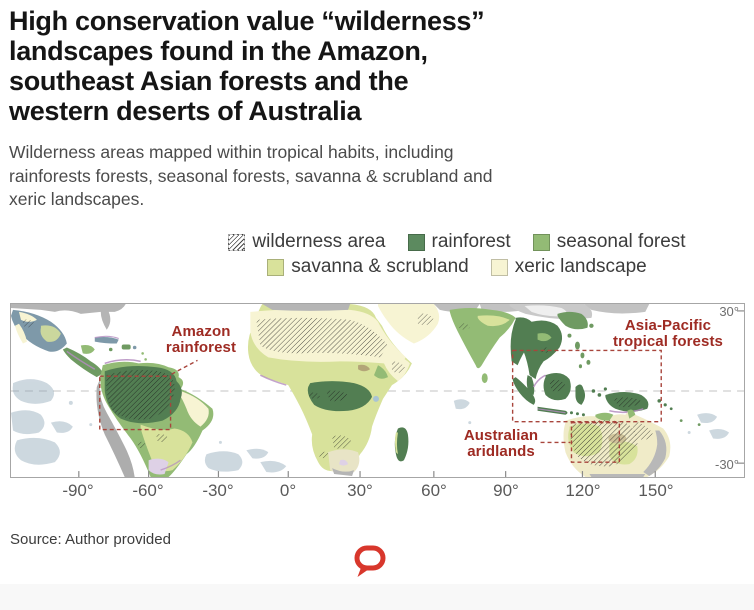 The image size is (754, 610). Describe the element at coordinates (583, 490) in the screenshot. I see `longitude-label: 120°` at that location.